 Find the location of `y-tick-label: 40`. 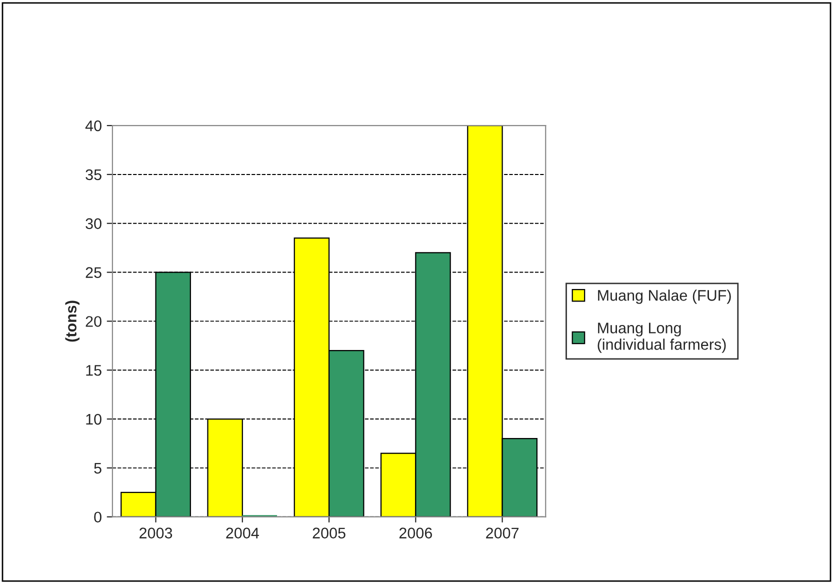

y-tick-label: 40 is located at coordinates (93, 126).